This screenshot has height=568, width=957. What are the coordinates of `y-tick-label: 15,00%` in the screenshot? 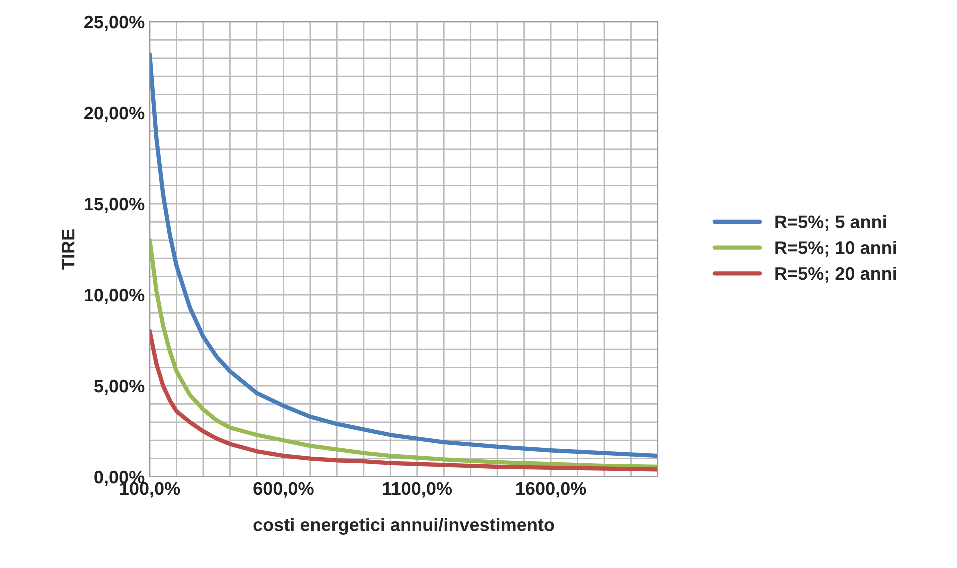 It's located at (115, 206).